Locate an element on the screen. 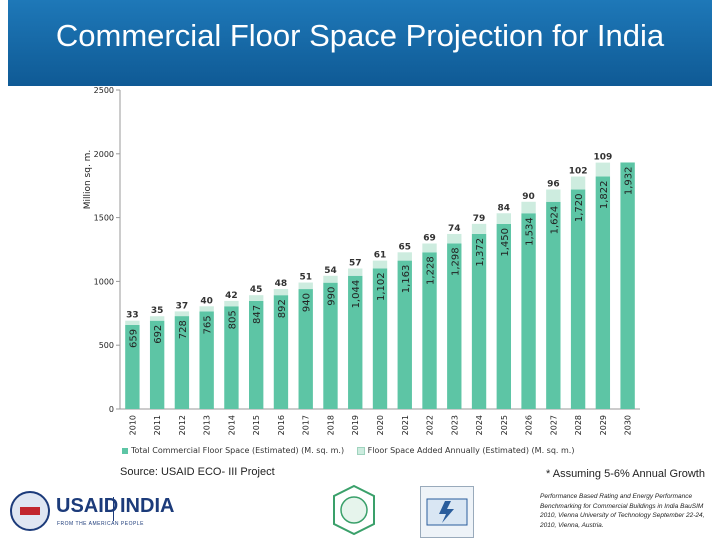 The width and height of the screenshot is (720, 540). data-label-total-2015: 847 is located at coordinates (257, 314).